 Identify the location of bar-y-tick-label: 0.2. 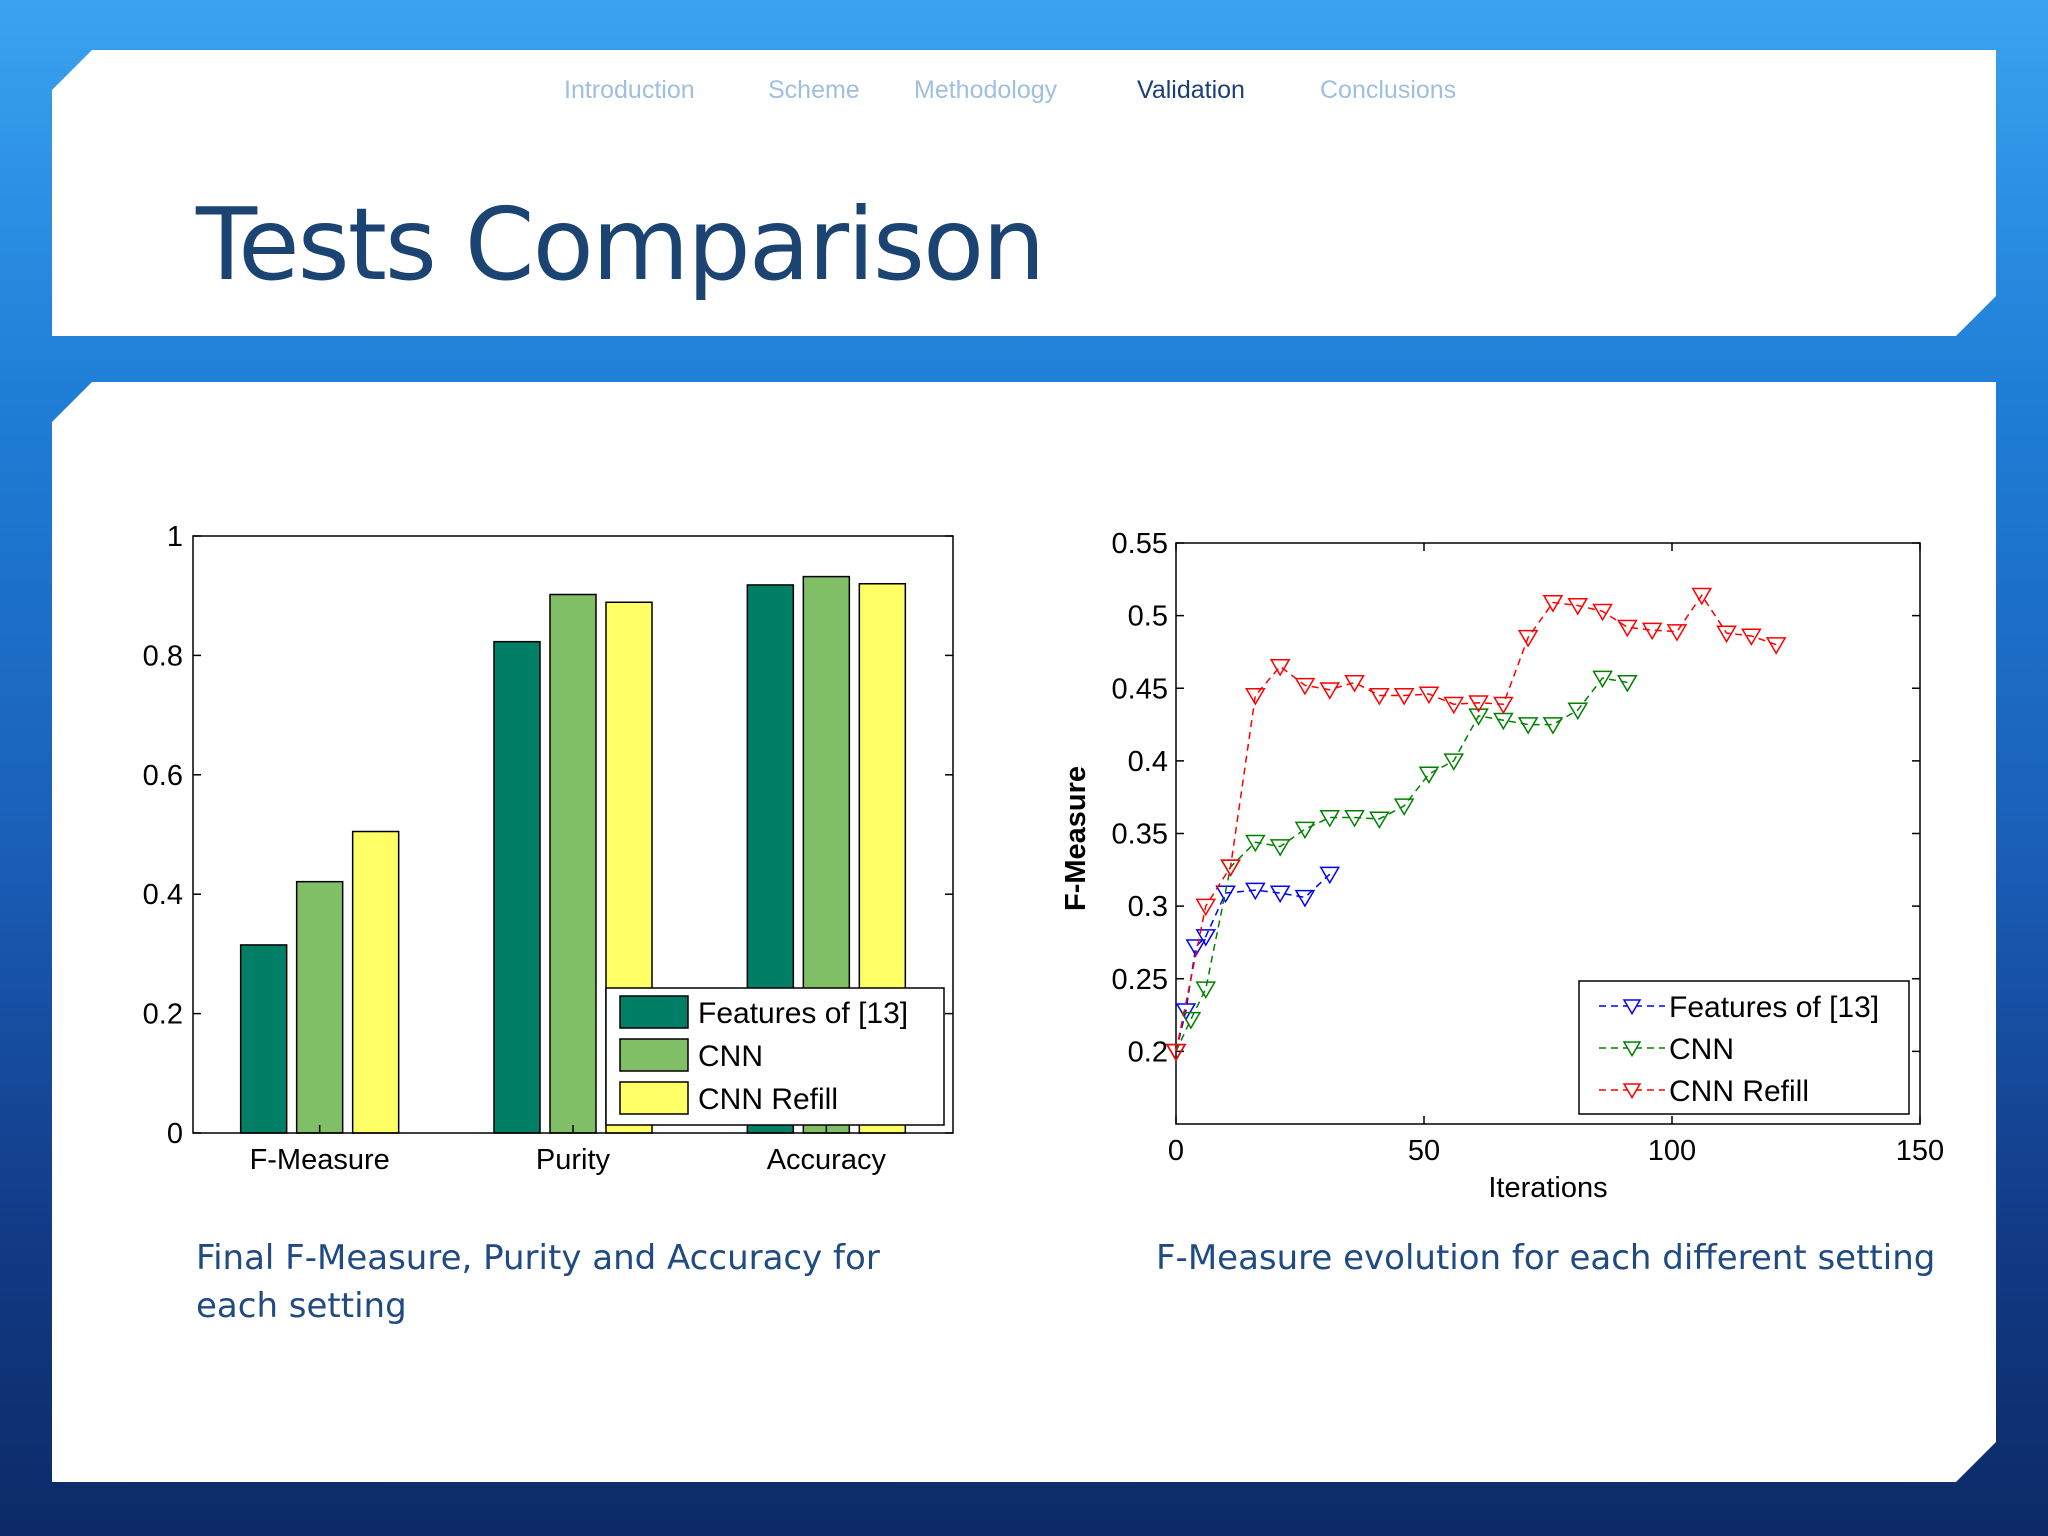
(163, 1015).